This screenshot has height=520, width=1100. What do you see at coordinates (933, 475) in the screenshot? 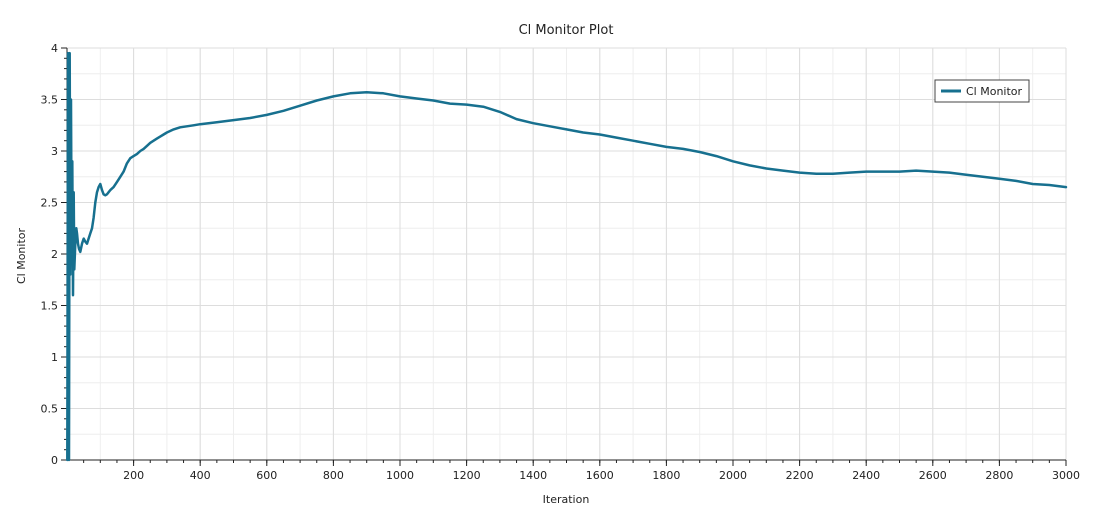
I see `x-tick-label: 2600` at bounding box center [933, 475].